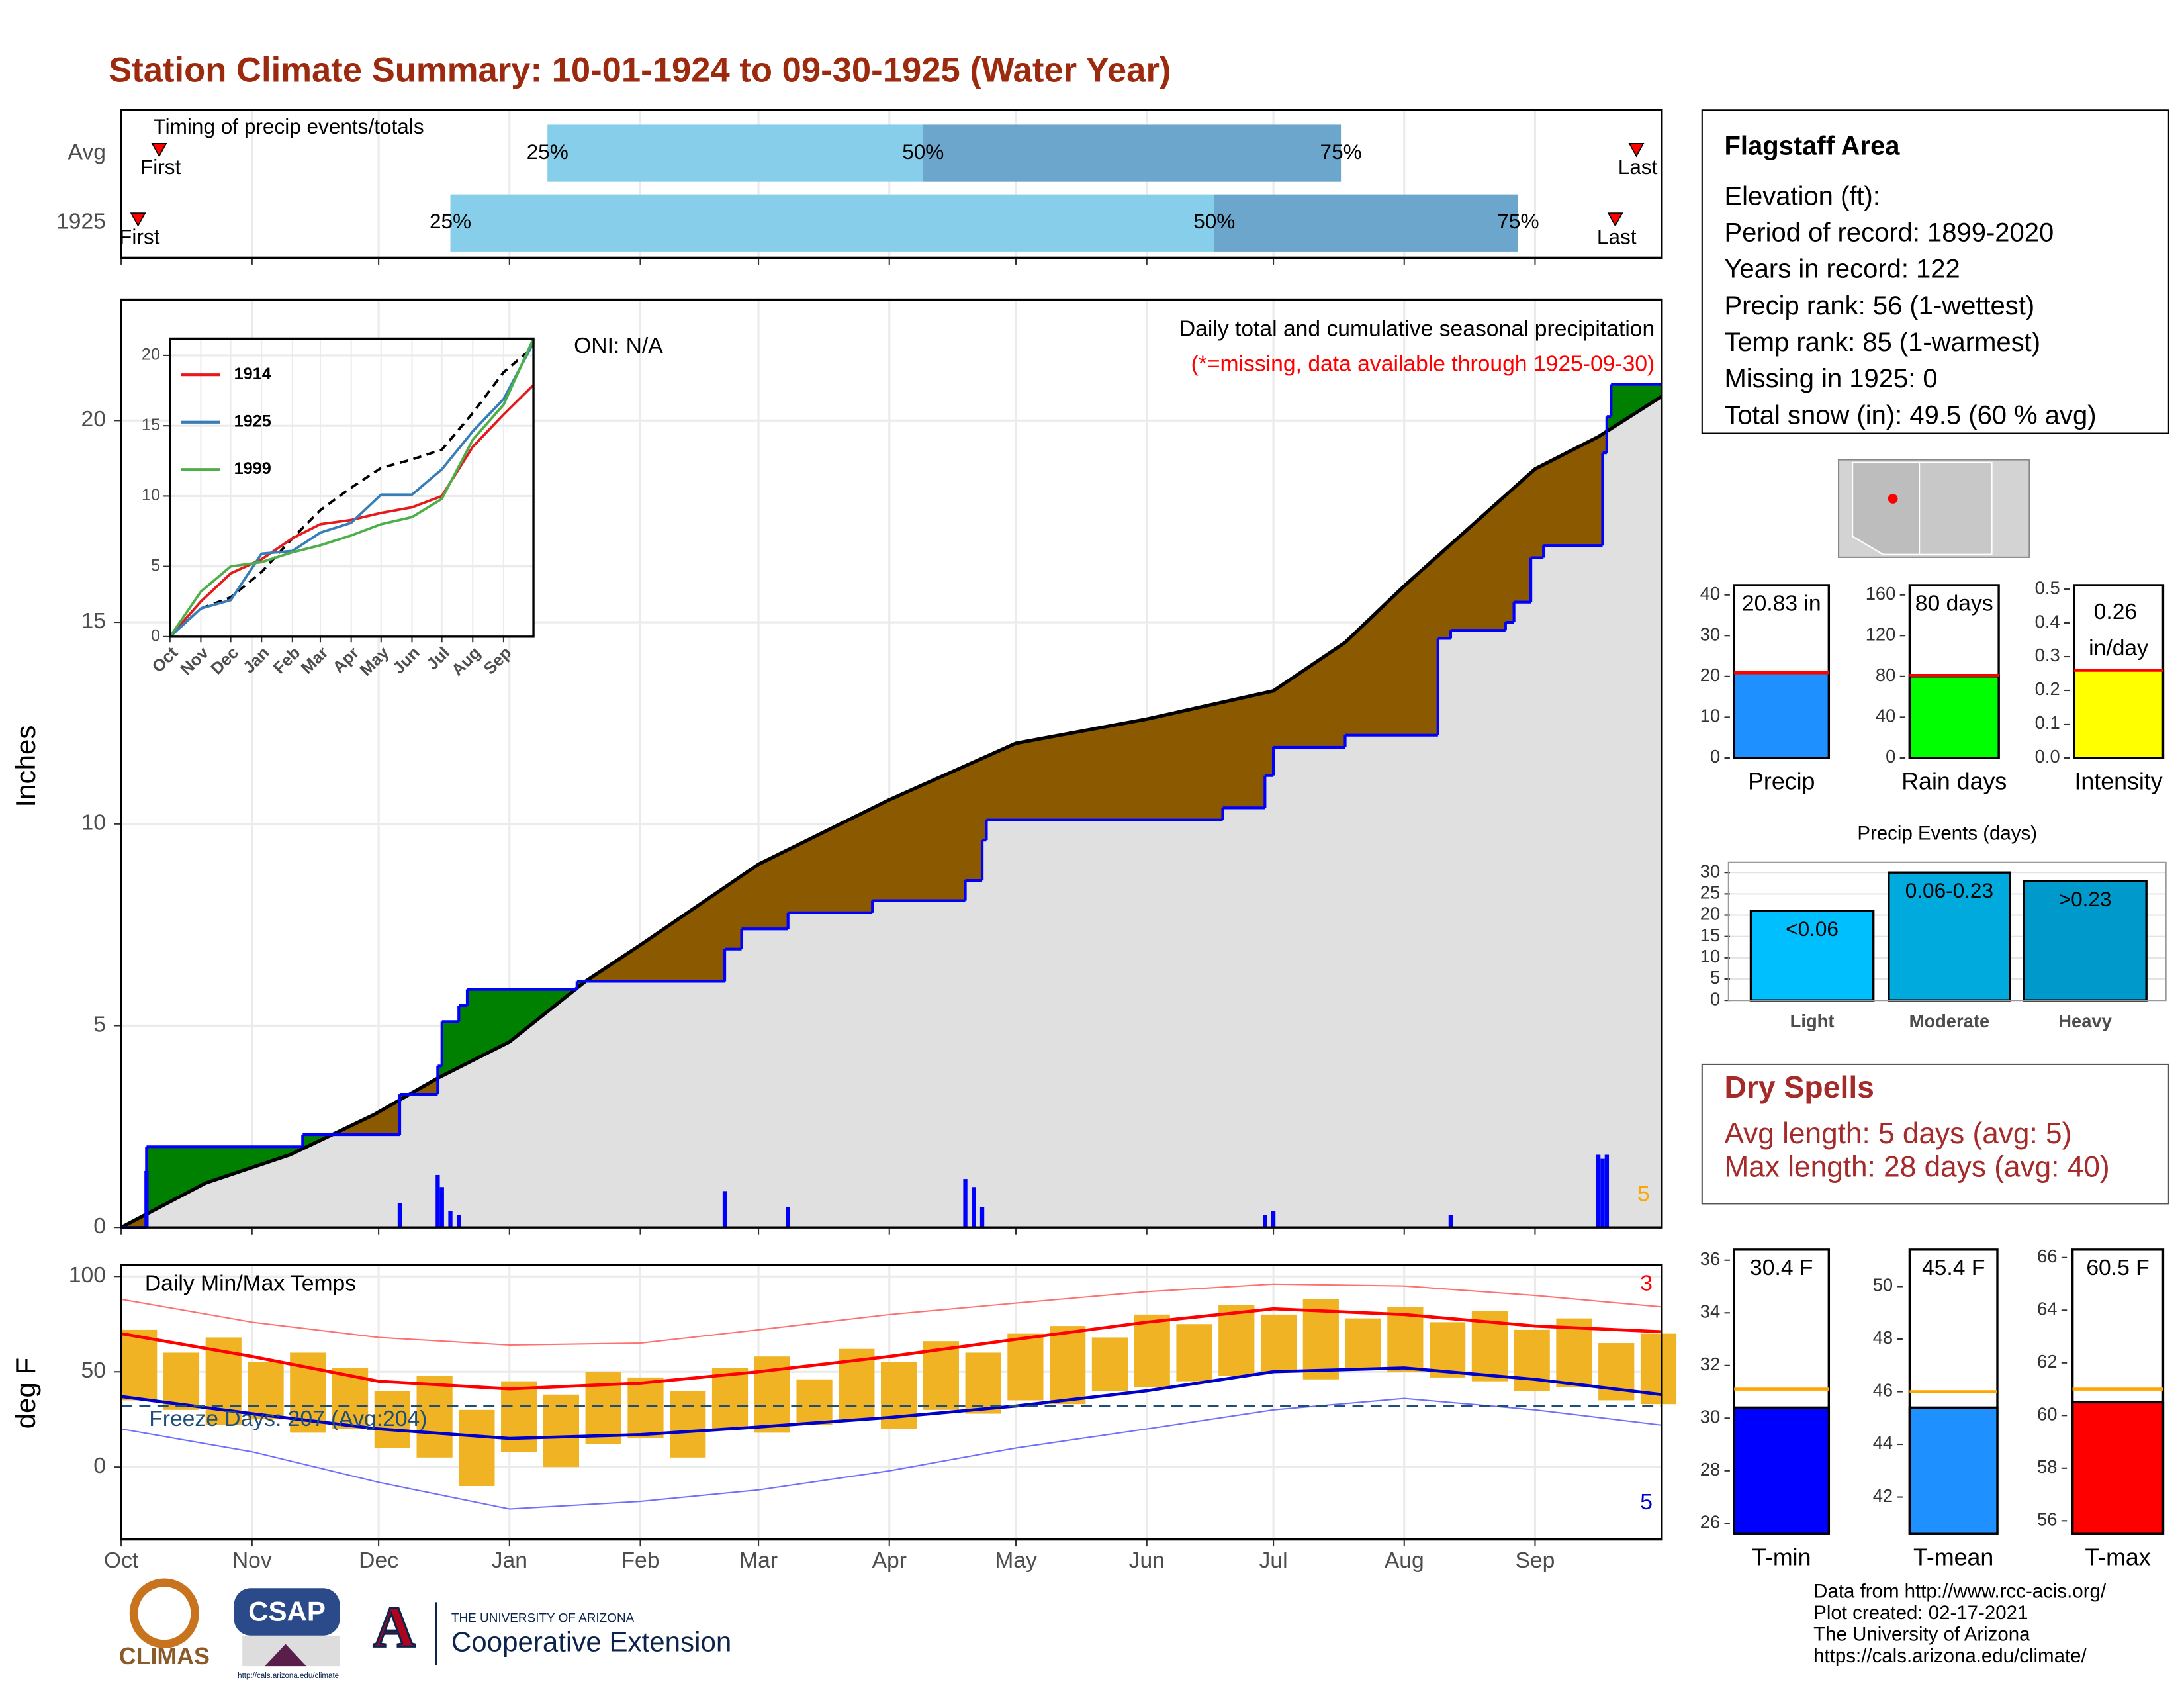  What do you see at coordinates (2048, 689) in the screenshot?
I see `y-tick-label: 0.2` at bounding box center [2048, 689].